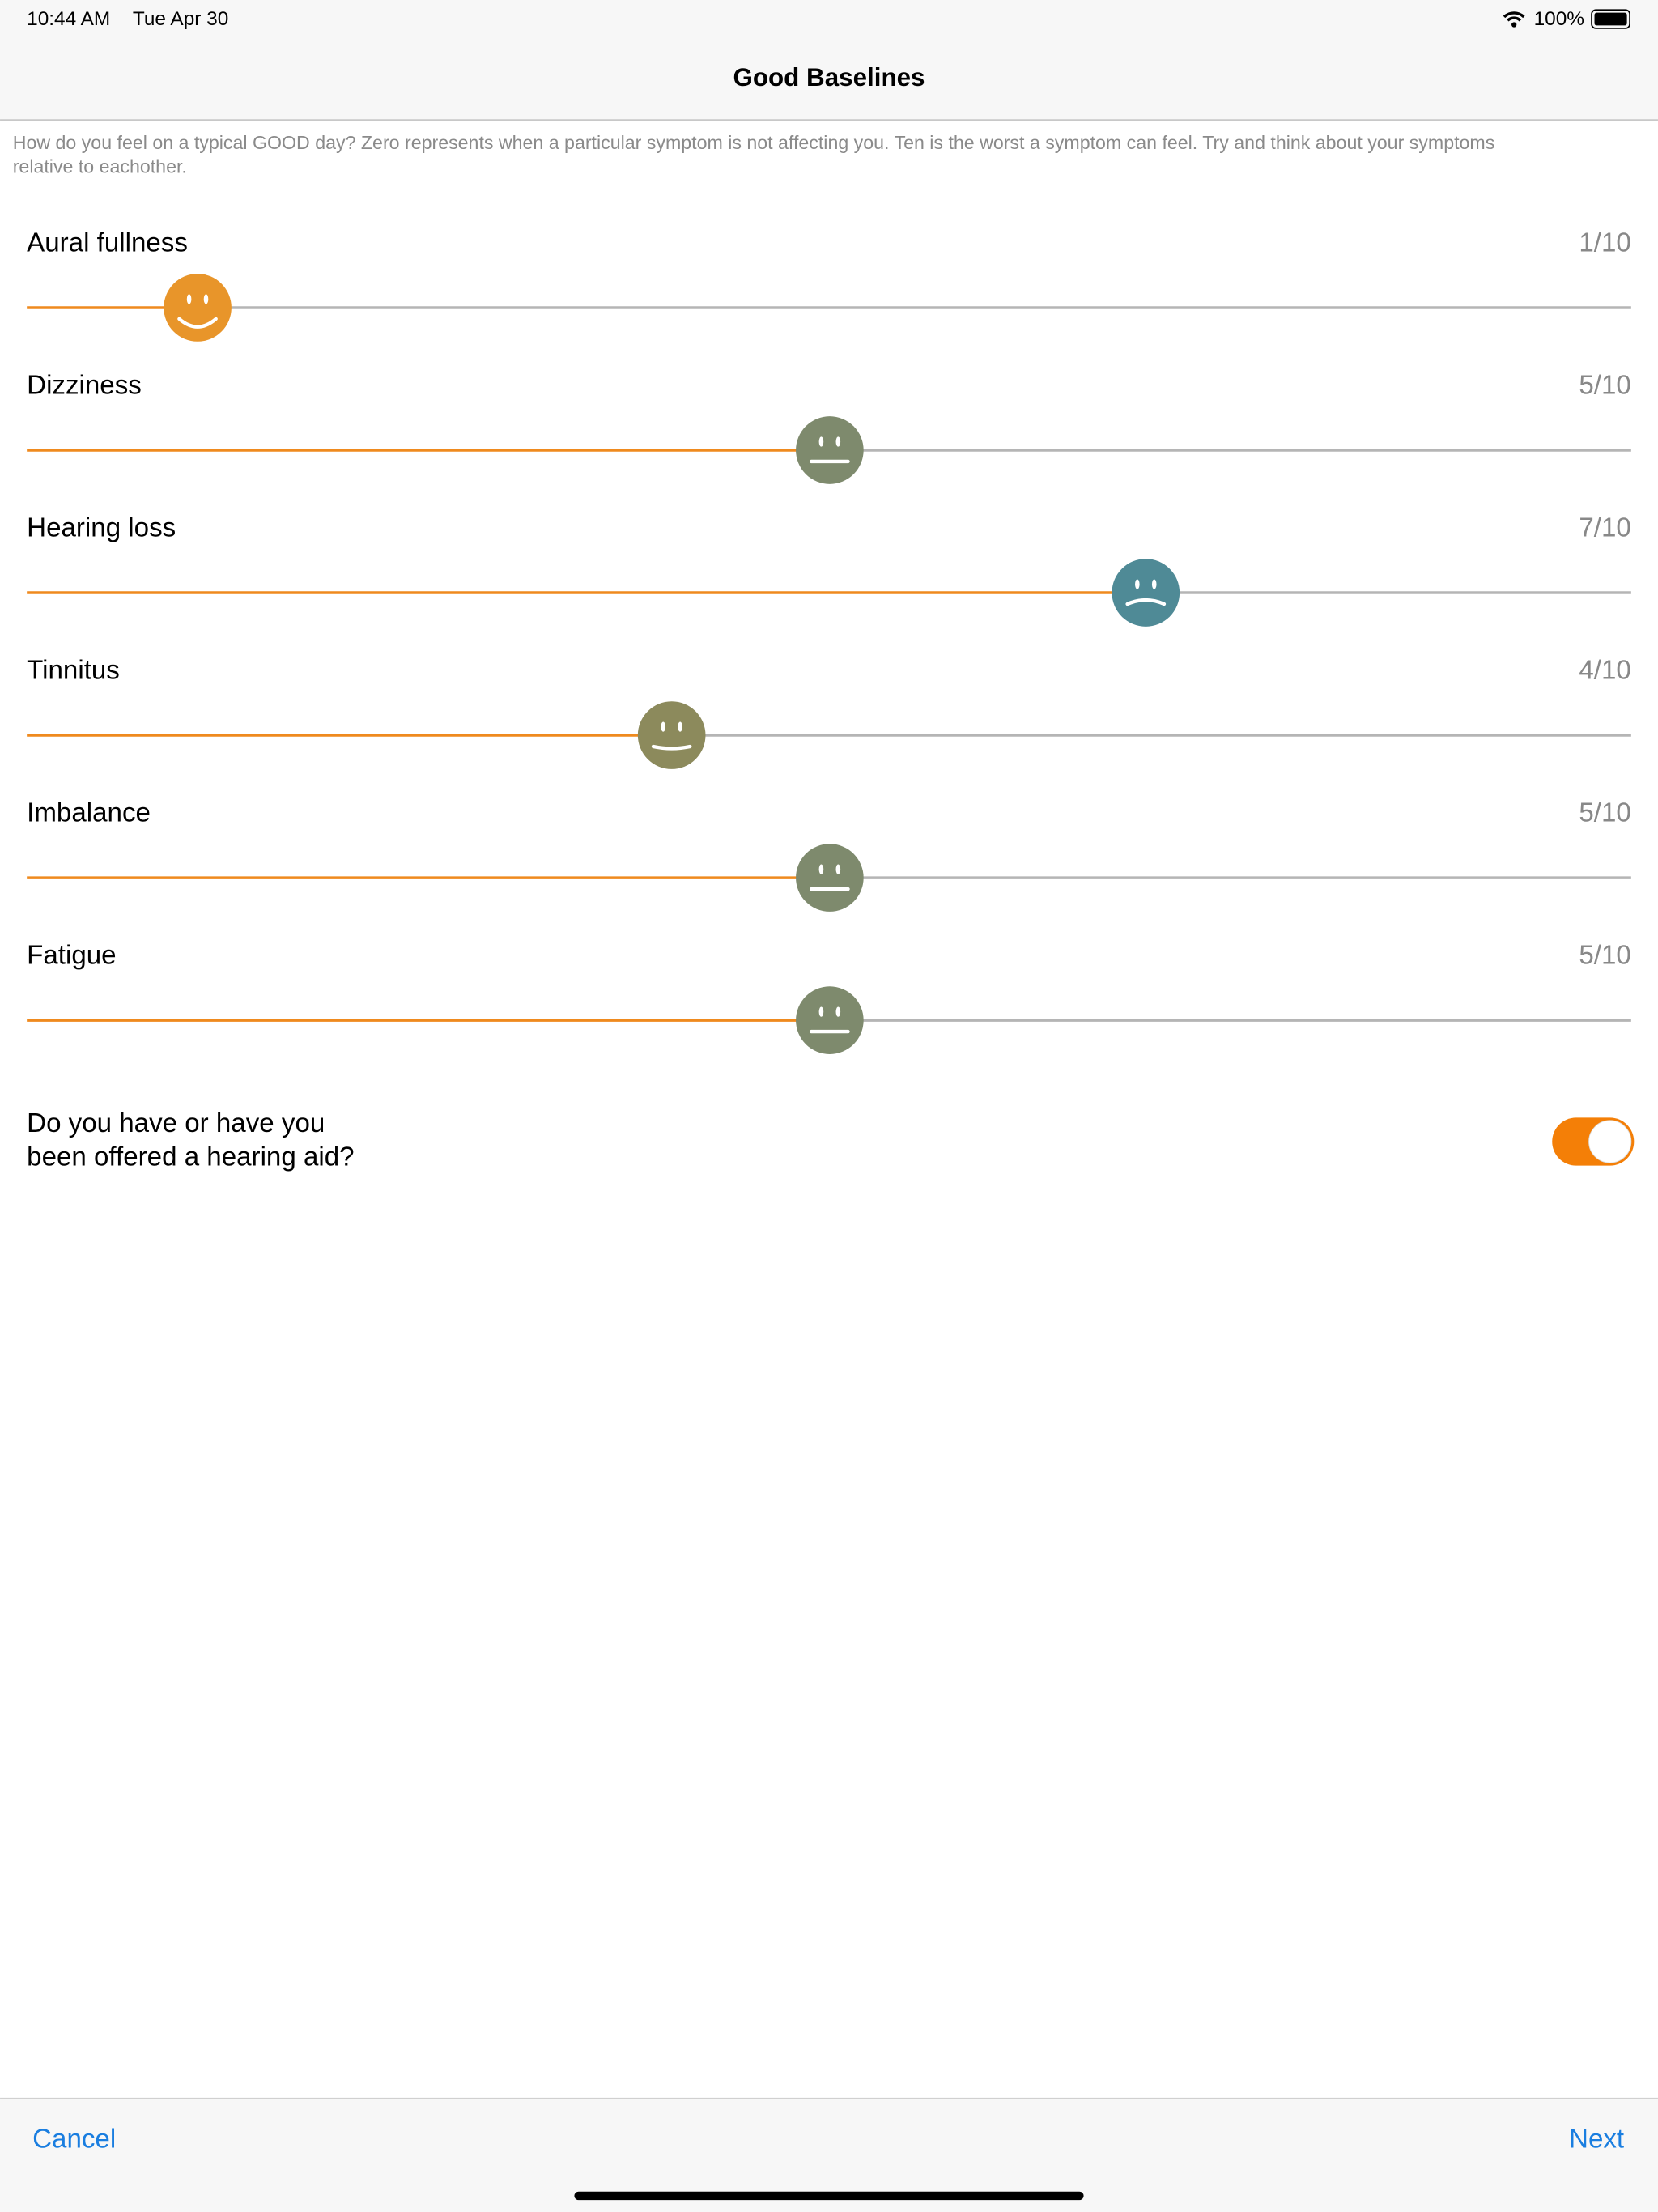 The width and height of the screenshot is (1658, 2212). Describe the element at coordinates (1514, 16) in the screenshot. I see `wifi-icon` at that location.